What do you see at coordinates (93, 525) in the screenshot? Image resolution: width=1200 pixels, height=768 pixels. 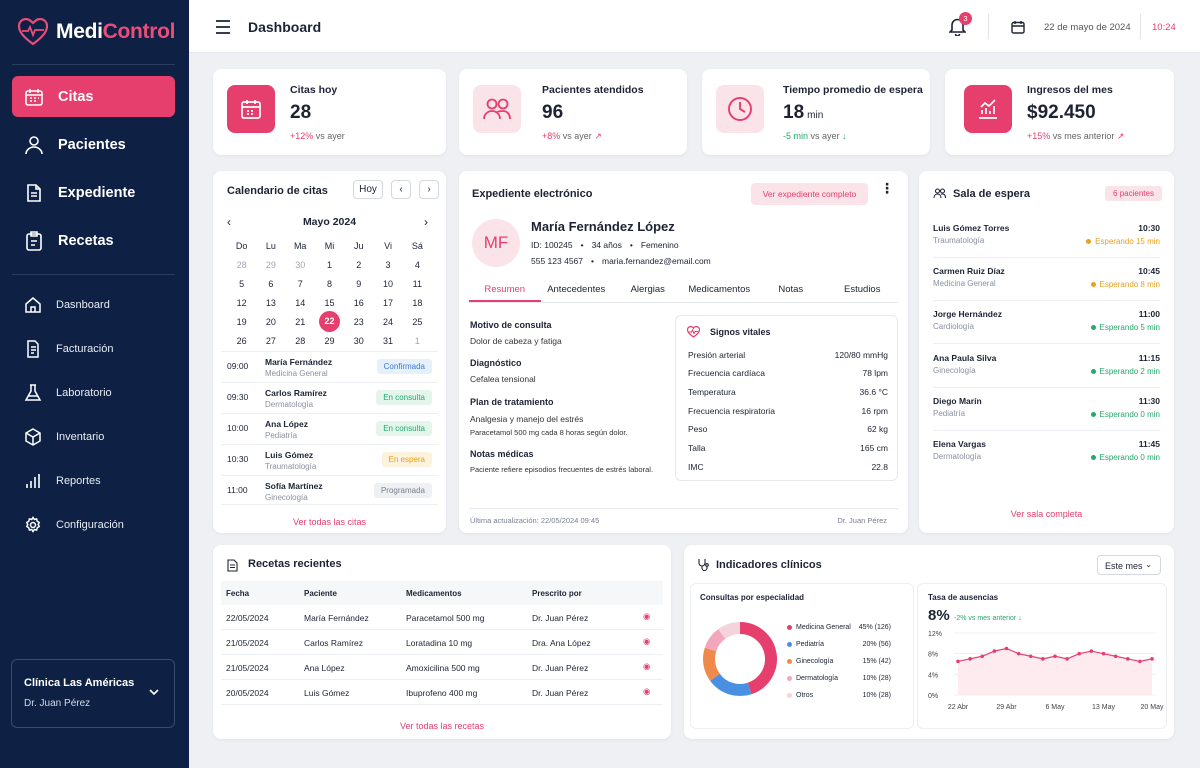 I see `nav-item-configuracion: Configuración` at bounding box center [93, 525].